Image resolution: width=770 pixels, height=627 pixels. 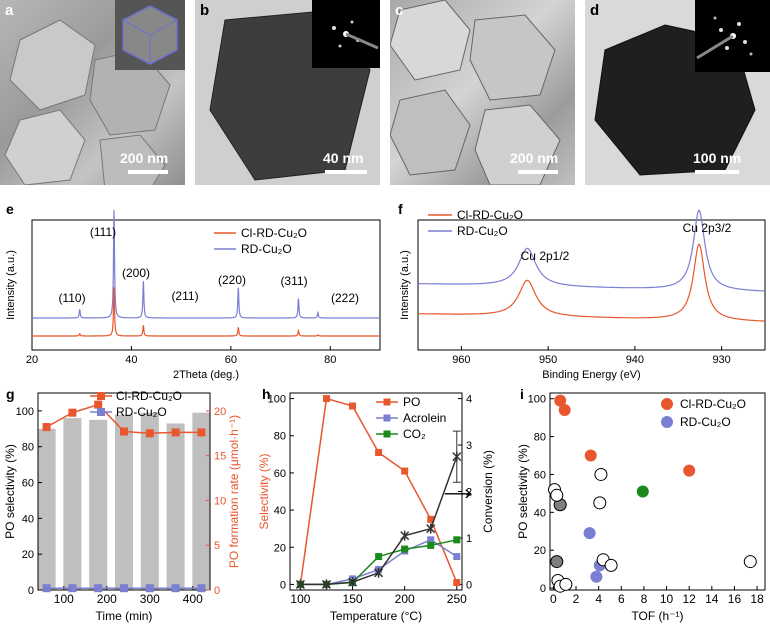 What do you see at coordinates (548, 360) in the screenshot?
I see `panel-f-x-tick-label-1: 950` at bounding box center [548, 360].